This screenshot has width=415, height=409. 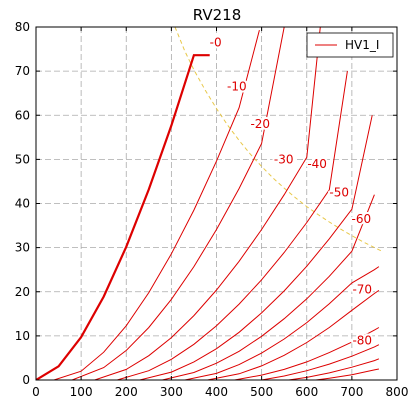 What do you see at coordinates (362, 219) in the screenshot?
I see `curve-label: -60` at bounding box center [362, 219].